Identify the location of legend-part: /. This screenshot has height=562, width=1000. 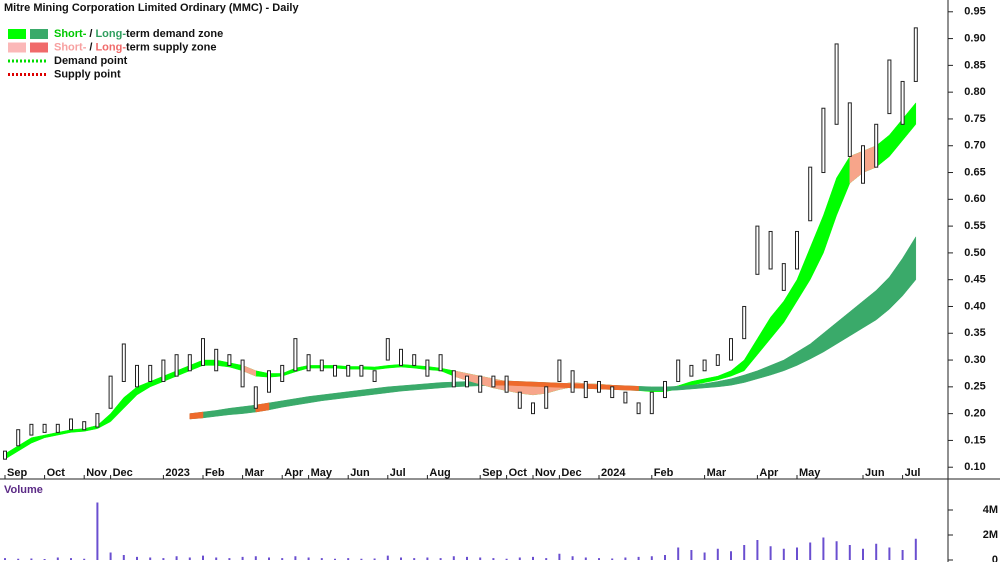
(90, 34).